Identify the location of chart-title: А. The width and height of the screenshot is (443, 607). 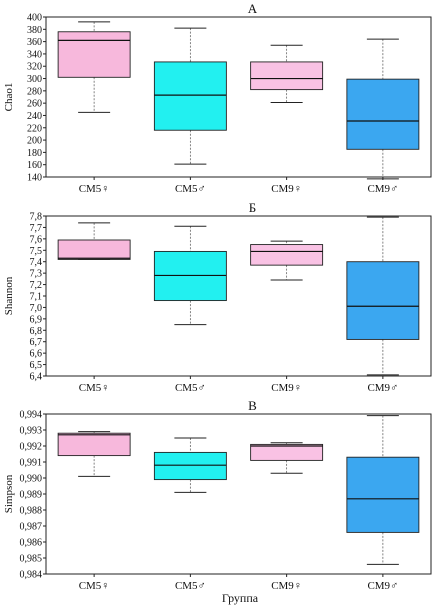
(253, 8).